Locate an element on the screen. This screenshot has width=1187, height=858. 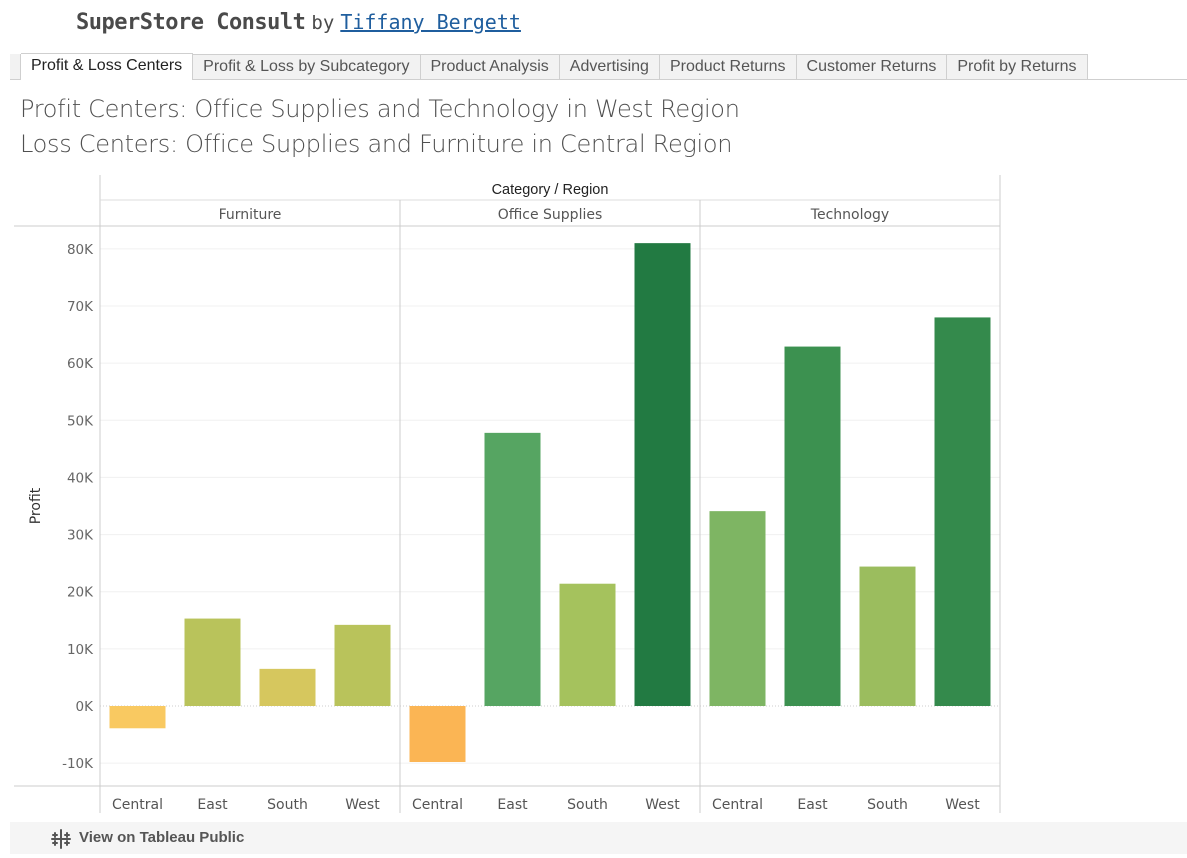
tableau-logo-icon is located at coordinates (61, 839).